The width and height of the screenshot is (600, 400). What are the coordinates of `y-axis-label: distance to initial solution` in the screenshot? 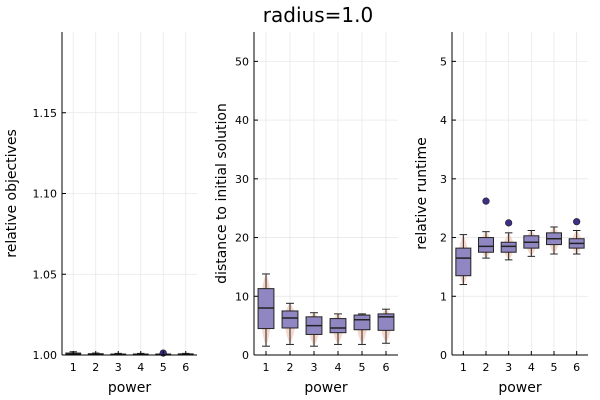 It's located at (222, 193).